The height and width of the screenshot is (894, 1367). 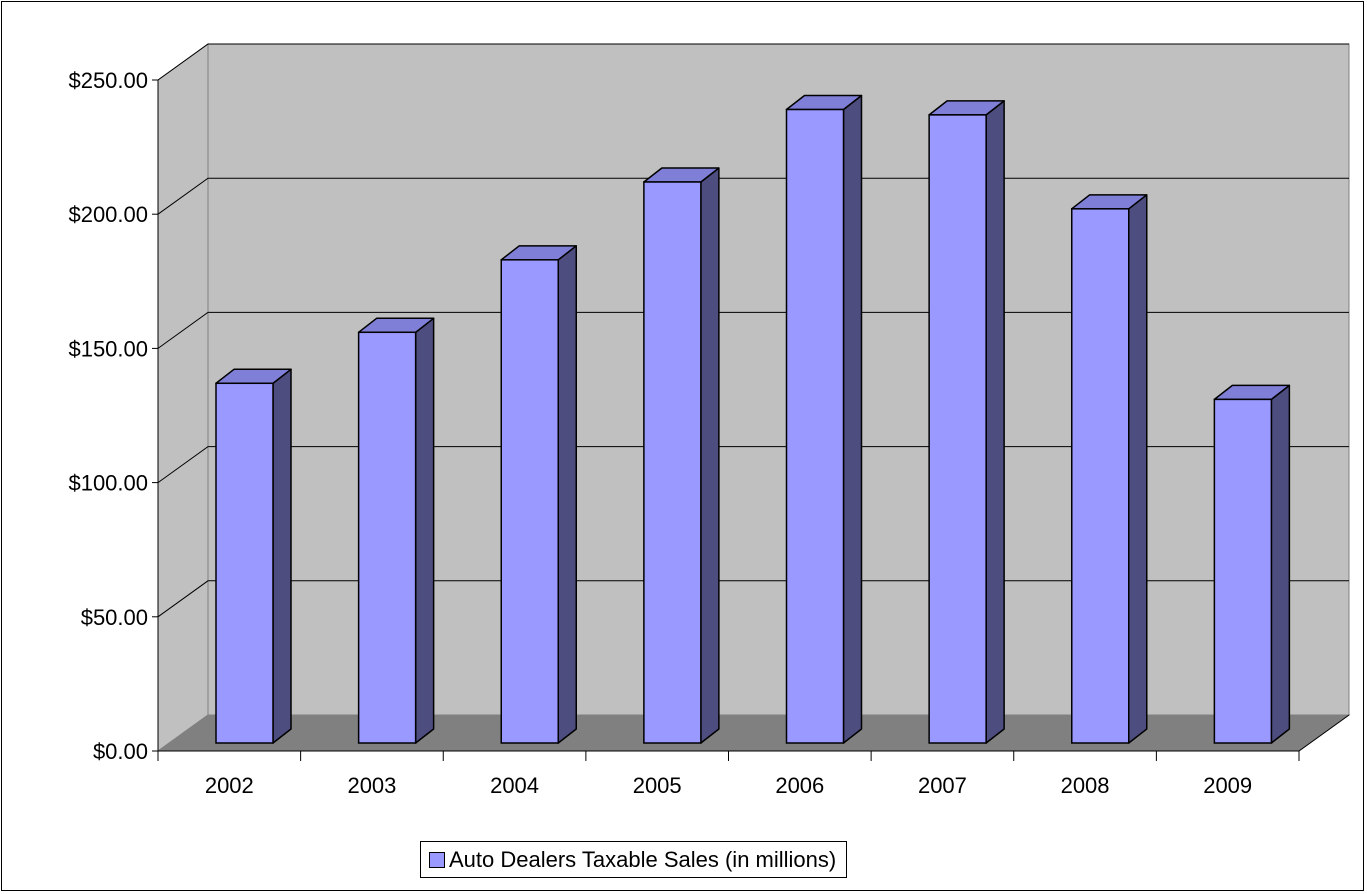 What do you see at coordinates (108, 214) in the screenshot?
I see `y-tick-label: $200.00` at bounding box center [108, 214].